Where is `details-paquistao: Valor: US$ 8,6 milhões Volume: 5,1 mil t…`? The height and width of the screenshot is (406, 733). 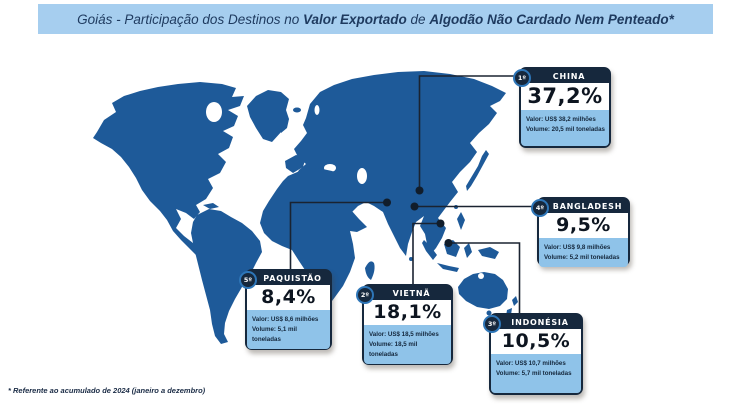 details-paquistao: Valor: US$ 8,6 milhões Volume: 5,1 mil t… is located at coordinates (288, 329).